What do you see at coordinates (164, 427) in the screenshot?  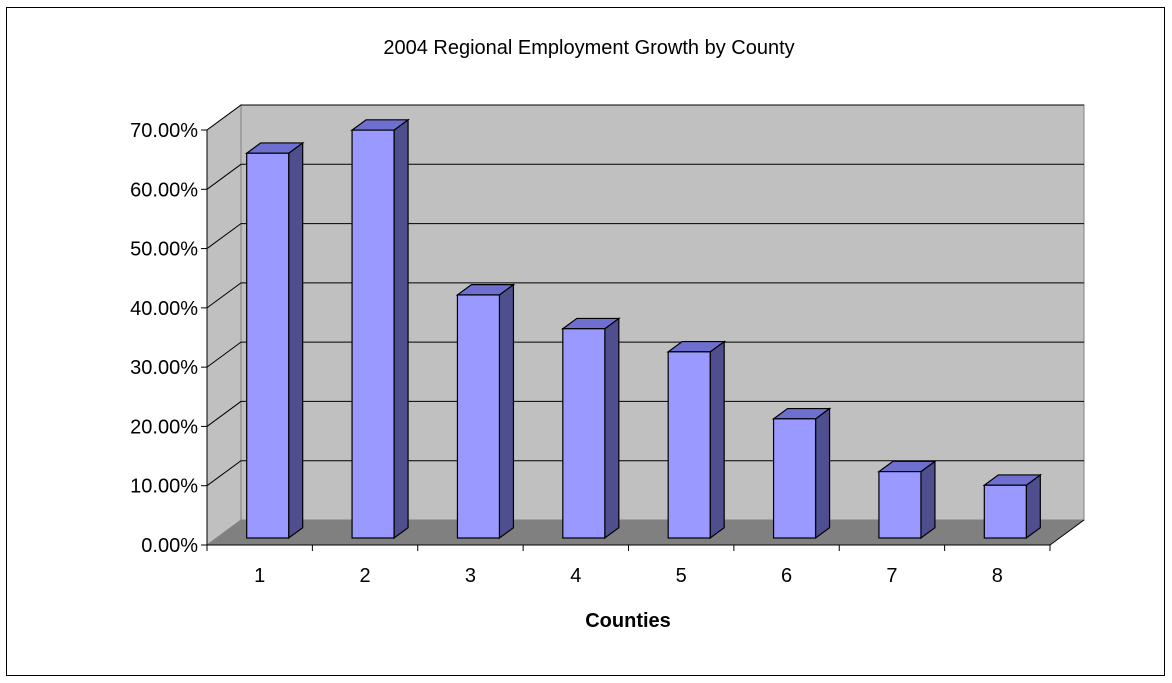 I see `y-tick-label: 20.00%` at bounding box center [164, 427].